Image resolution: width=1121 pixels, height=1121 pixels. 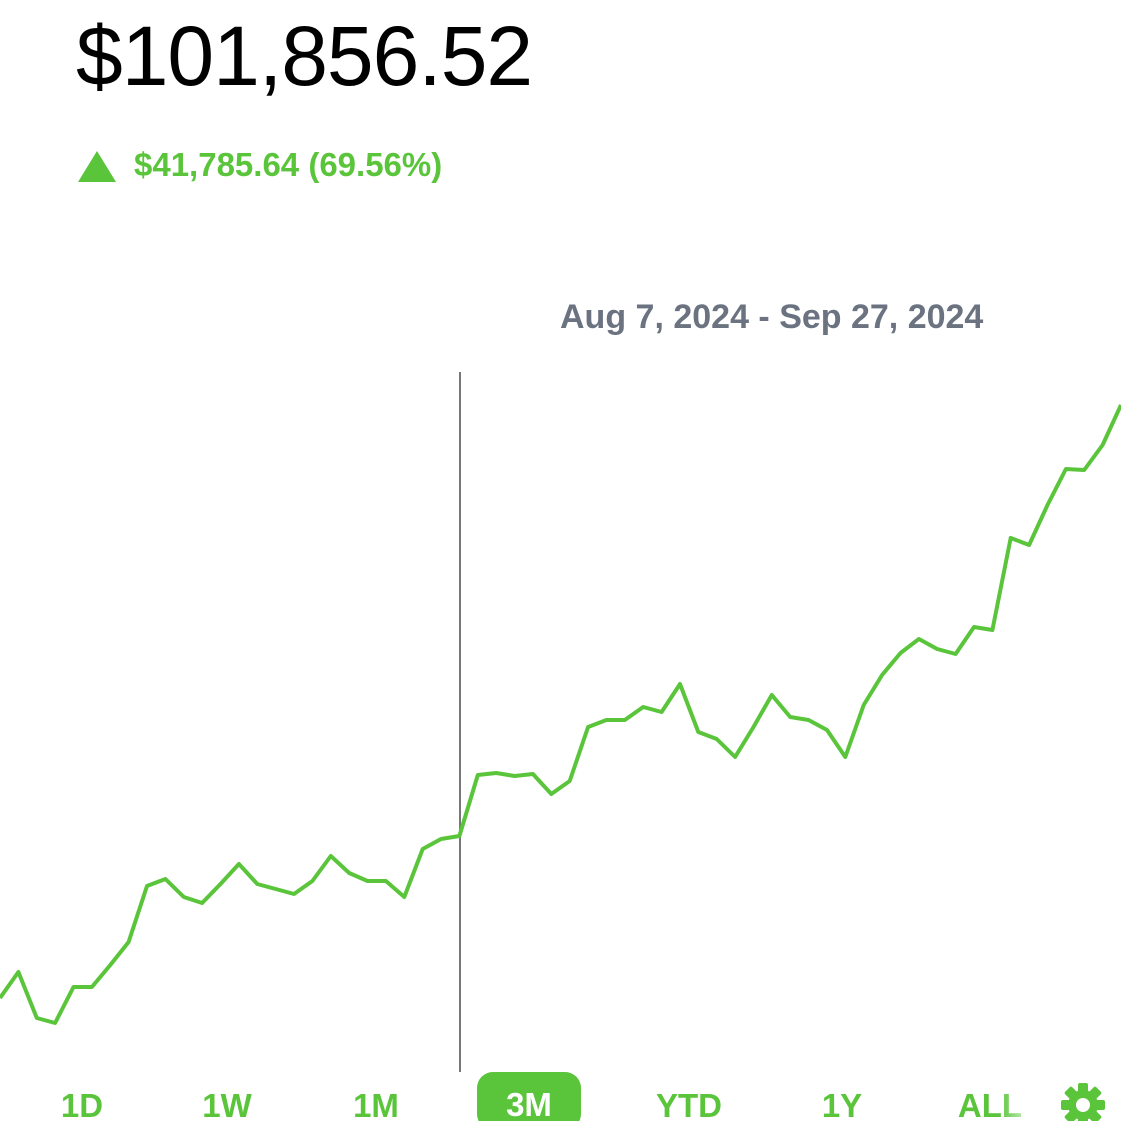 I want to click on range-button: 1Y, so click(x=842, y=1104).